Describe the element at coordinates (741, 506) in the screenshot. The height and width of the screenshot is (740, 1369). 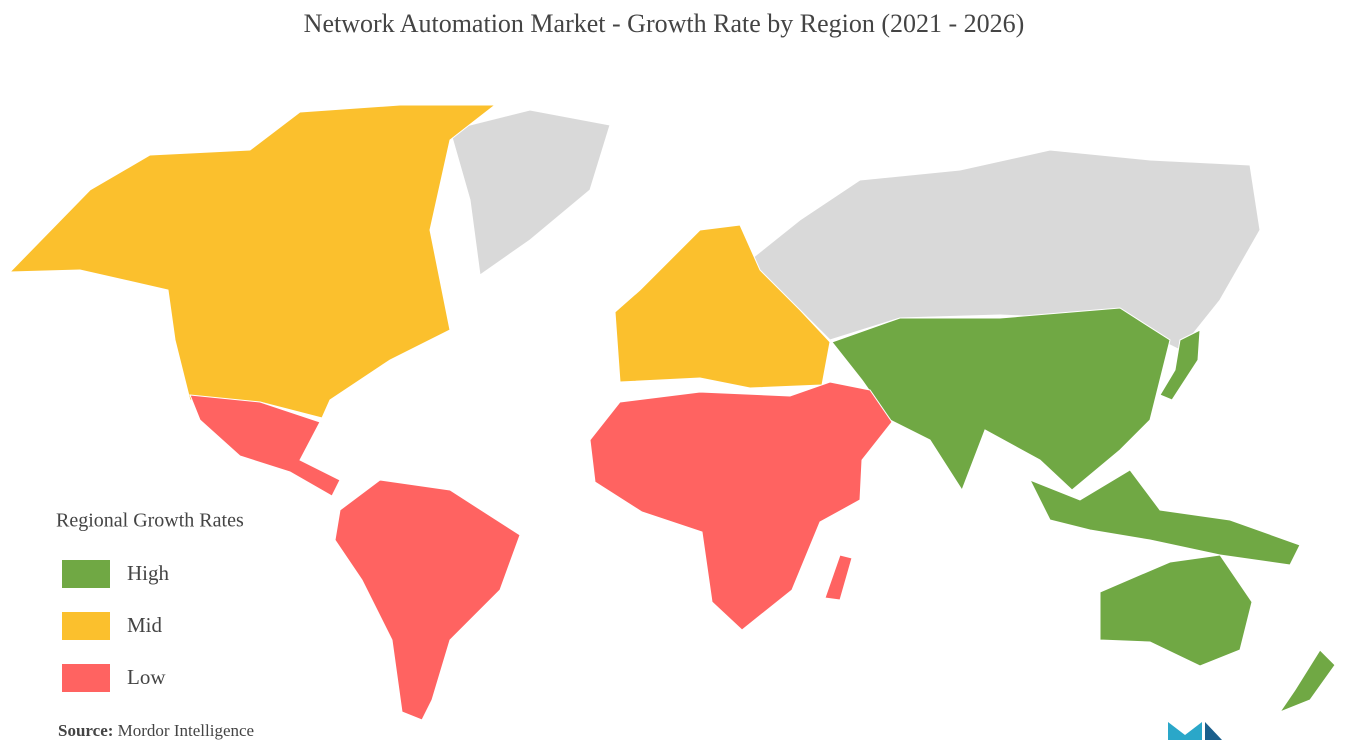
I see `africa-middle-east` at that location.